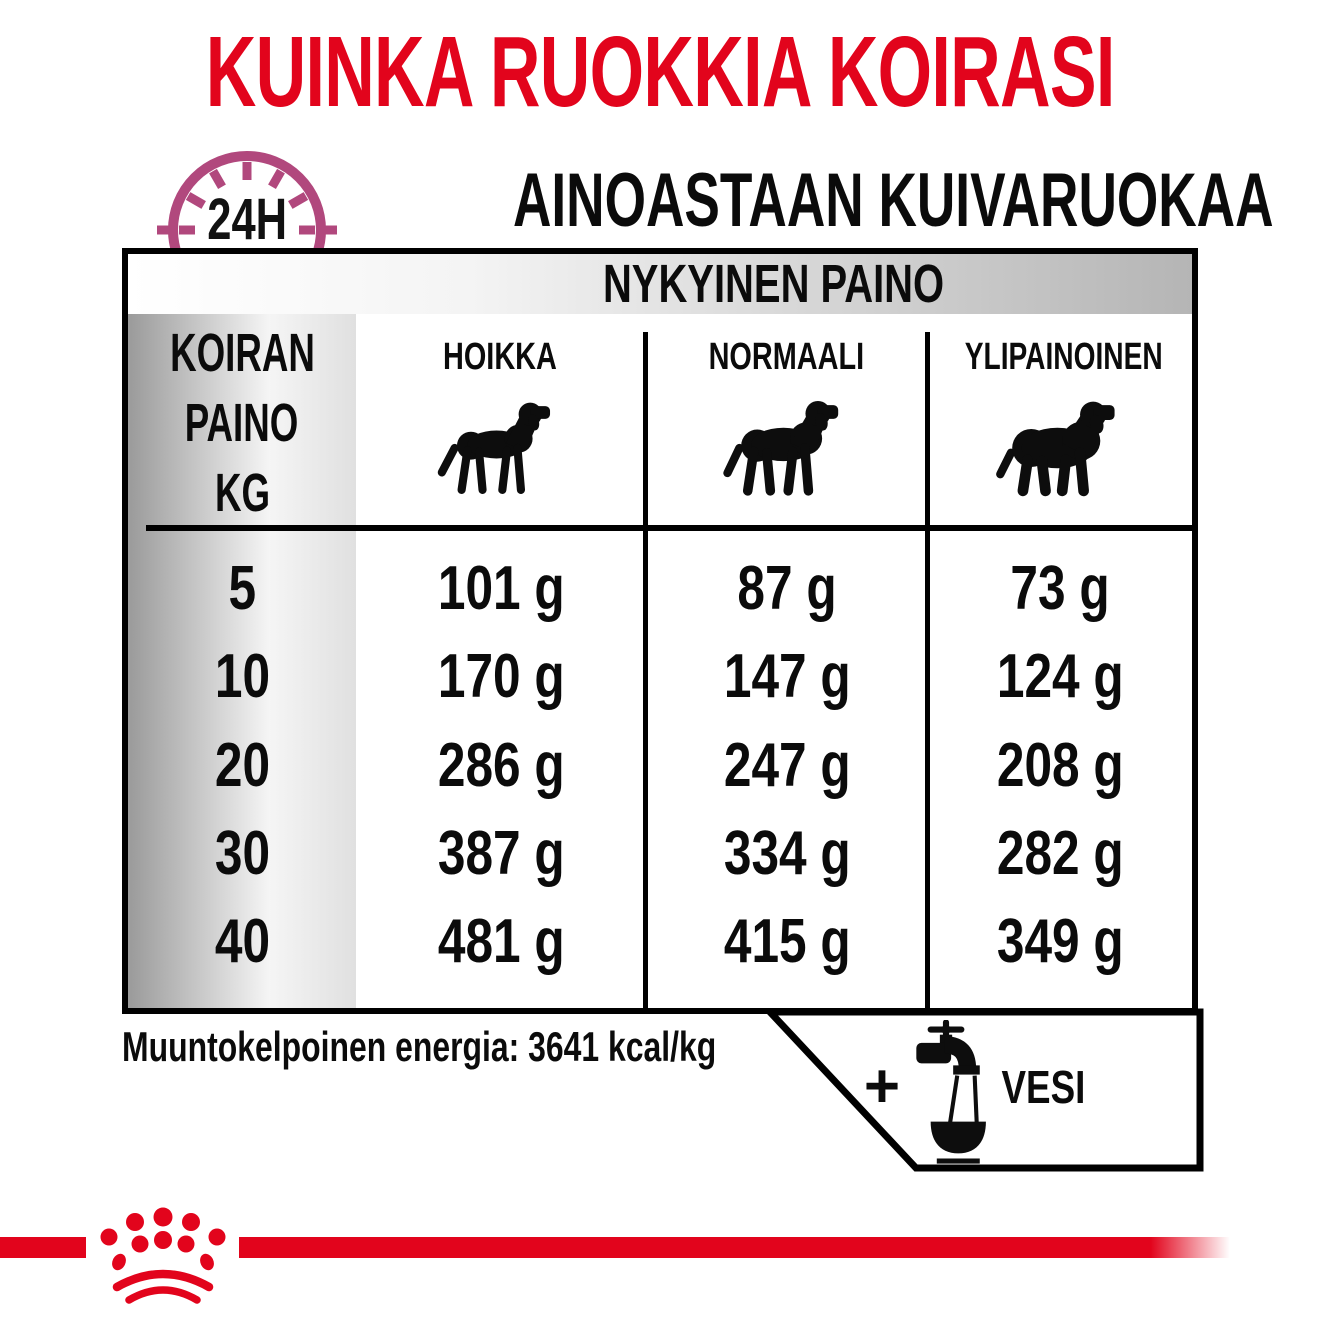 The height and width of the screenshot is (1320, 1320). I want to click on normal-dog-icon, so click(787, 450).